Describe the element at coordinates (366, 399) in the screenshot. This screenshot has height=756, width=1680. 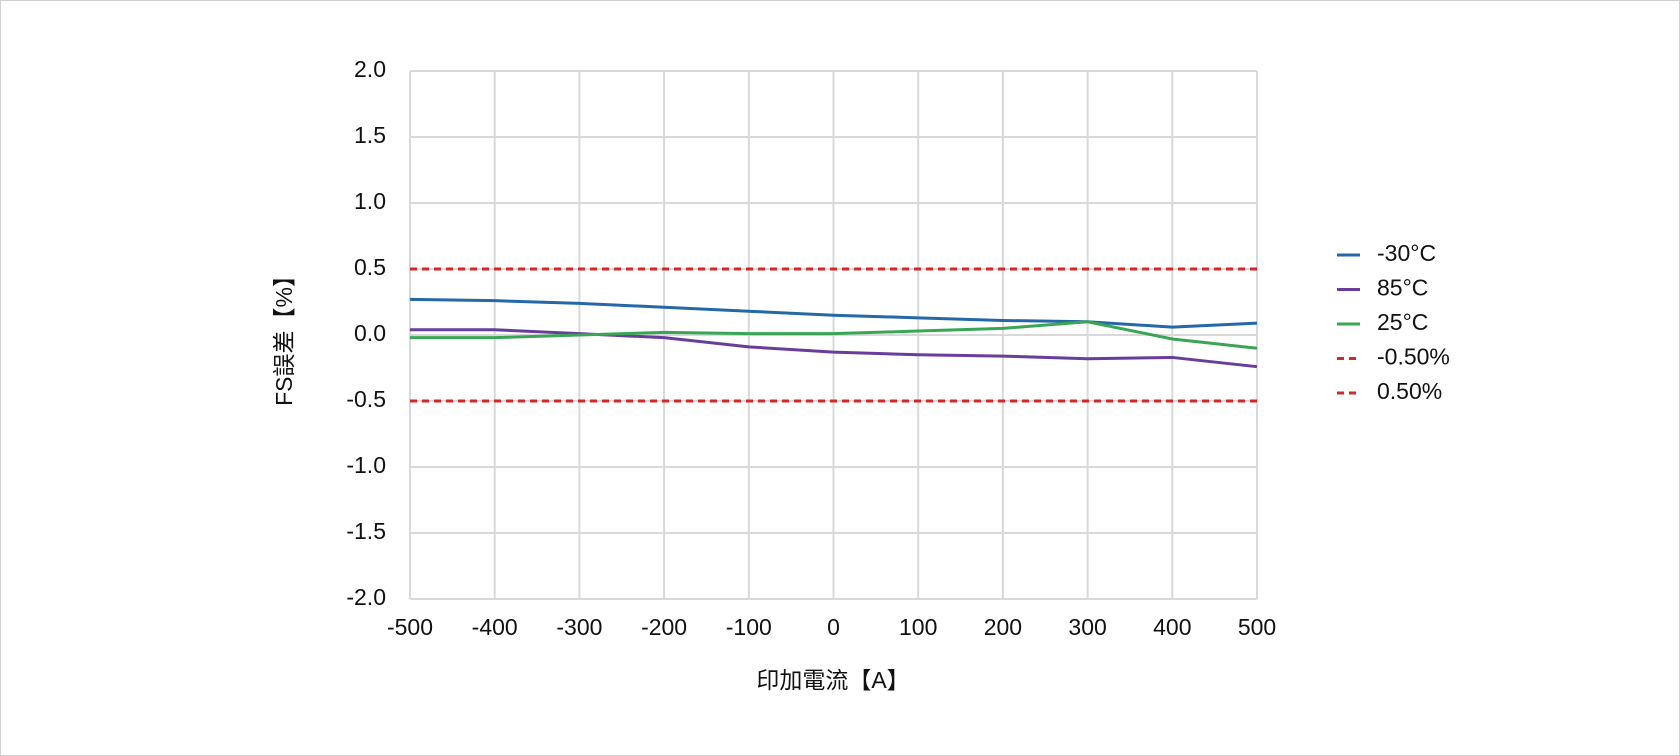
I see `y-tick-label: -0.5` at that location.